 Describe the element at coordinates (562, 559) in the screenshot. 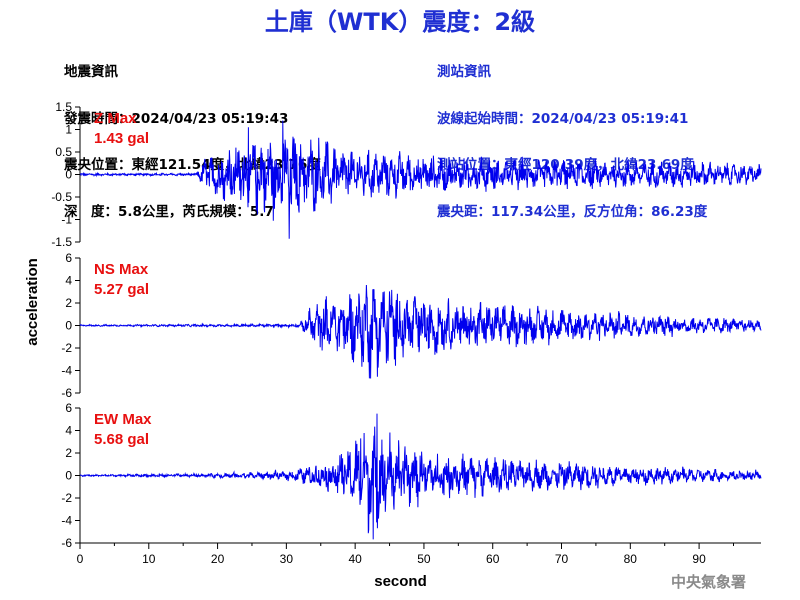

I see `x-tick-label: 70` at that location.